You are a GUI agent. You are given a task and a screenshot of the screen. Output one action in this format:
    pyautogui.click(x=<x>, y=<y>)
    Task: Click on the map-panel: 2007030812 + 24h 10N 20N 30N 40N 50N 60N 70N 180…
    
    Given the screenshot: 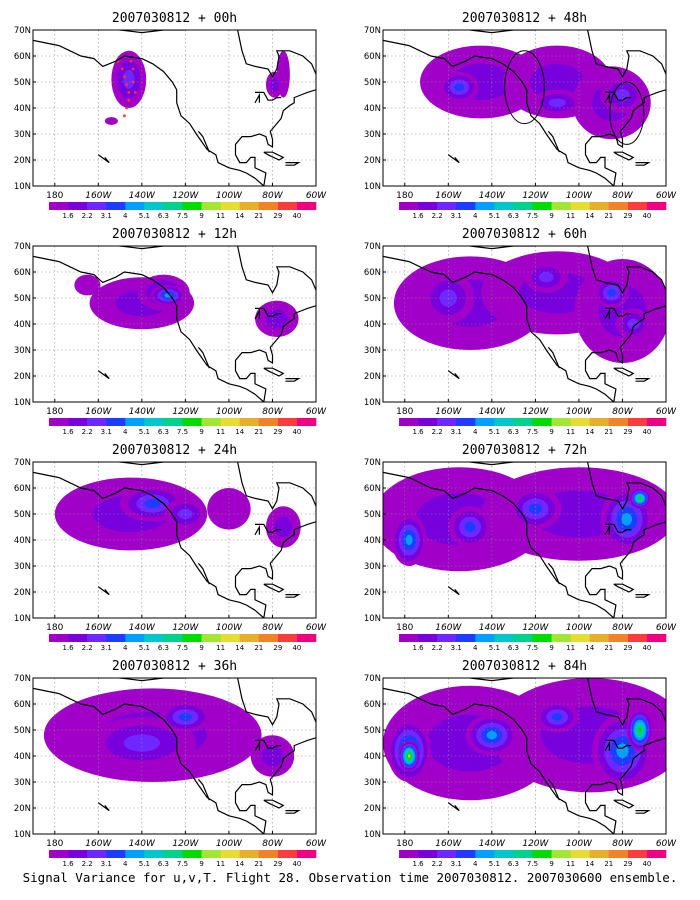 What is the action you would take?
    pyautogui.click(x=170, y=547)
    